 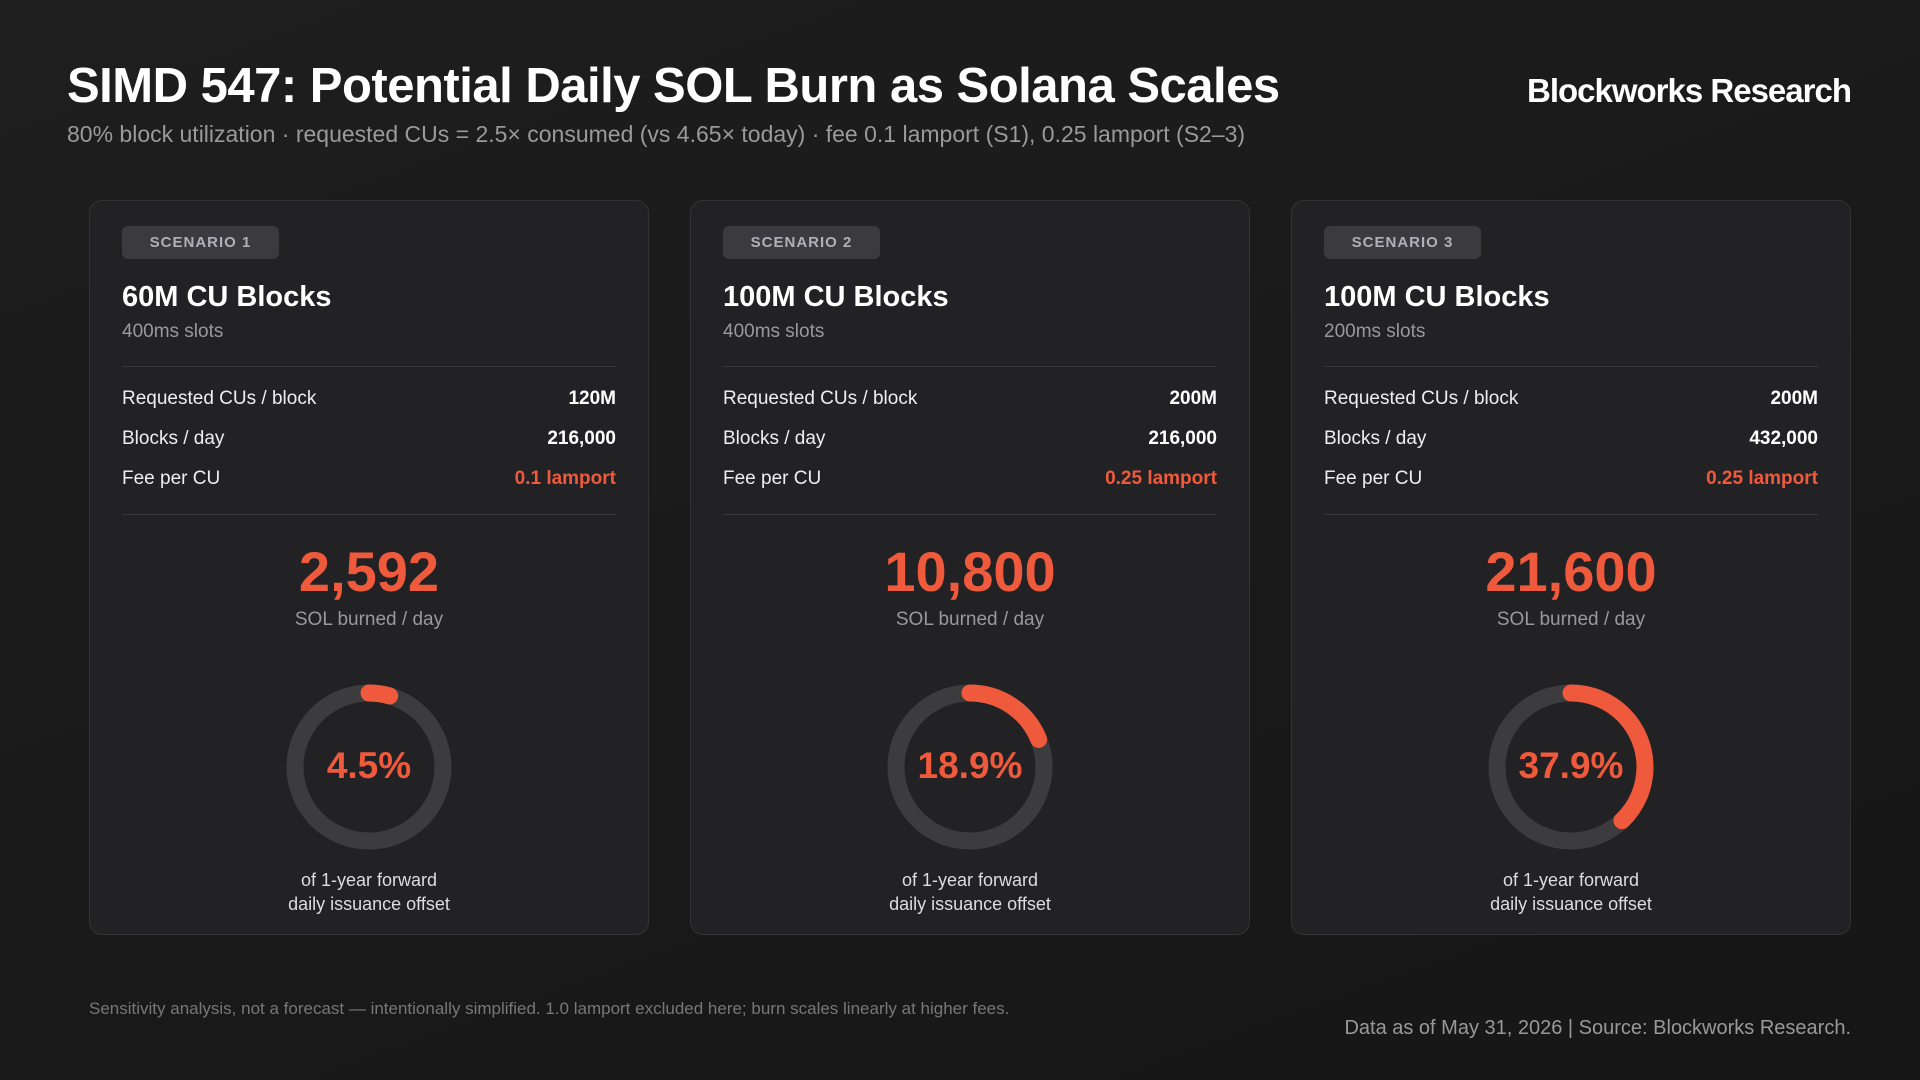 I want to click on row-value: 120M, so click(x=592, y=398).